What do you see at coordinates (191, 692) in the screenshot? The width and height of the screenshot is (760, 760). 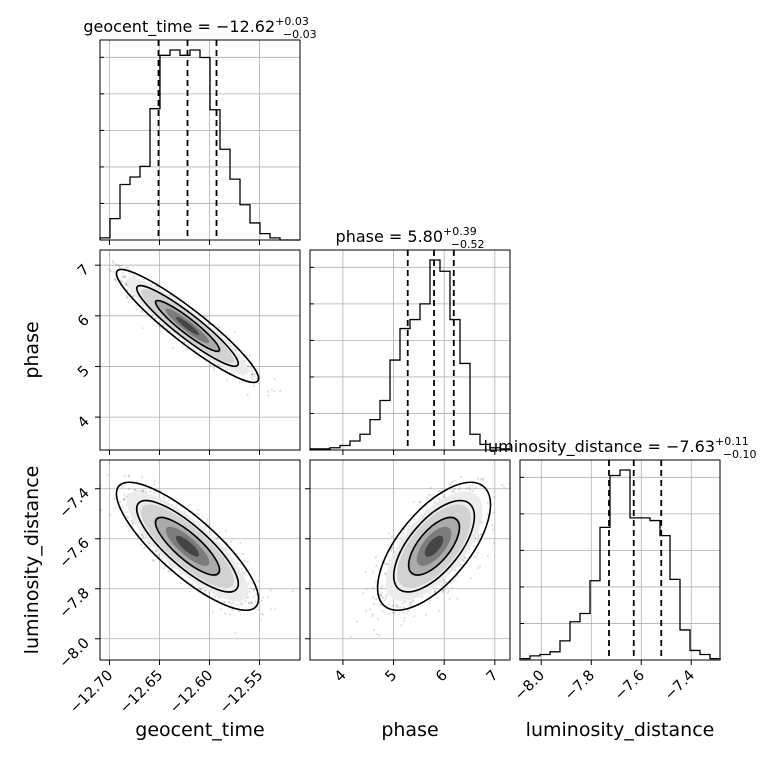 I see `x-tick-label: −12.60` at bounding box center [191, 692].